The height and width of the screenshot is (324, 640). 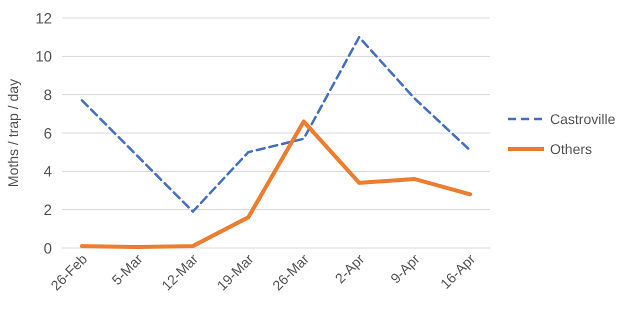 I want to click on y-tick-label: 8, so click(x=48, y=95).